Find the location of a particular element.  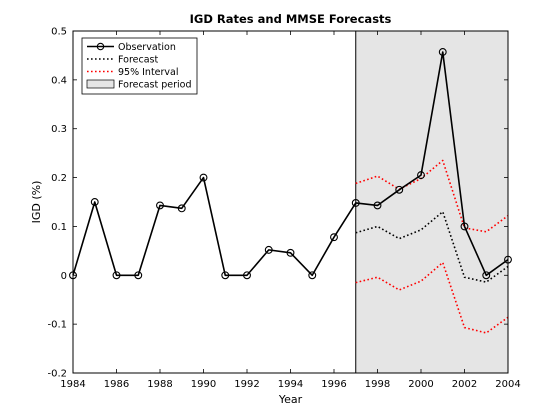

legend-label: Forecast is located at coordinates (138, 60).